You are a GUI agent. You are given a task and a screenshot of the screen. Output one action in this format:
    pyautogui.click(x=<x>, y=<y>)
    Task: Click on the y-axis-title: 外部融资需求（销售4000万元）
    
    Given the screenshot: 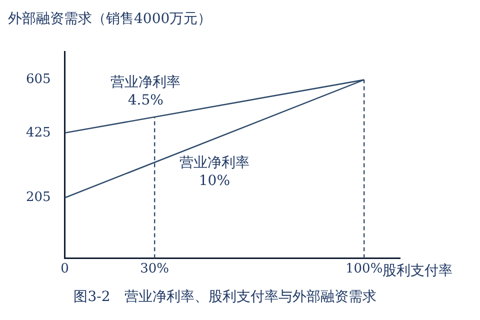 What is the action you would take?
    pyautogui.click(x=110, y=19)
    